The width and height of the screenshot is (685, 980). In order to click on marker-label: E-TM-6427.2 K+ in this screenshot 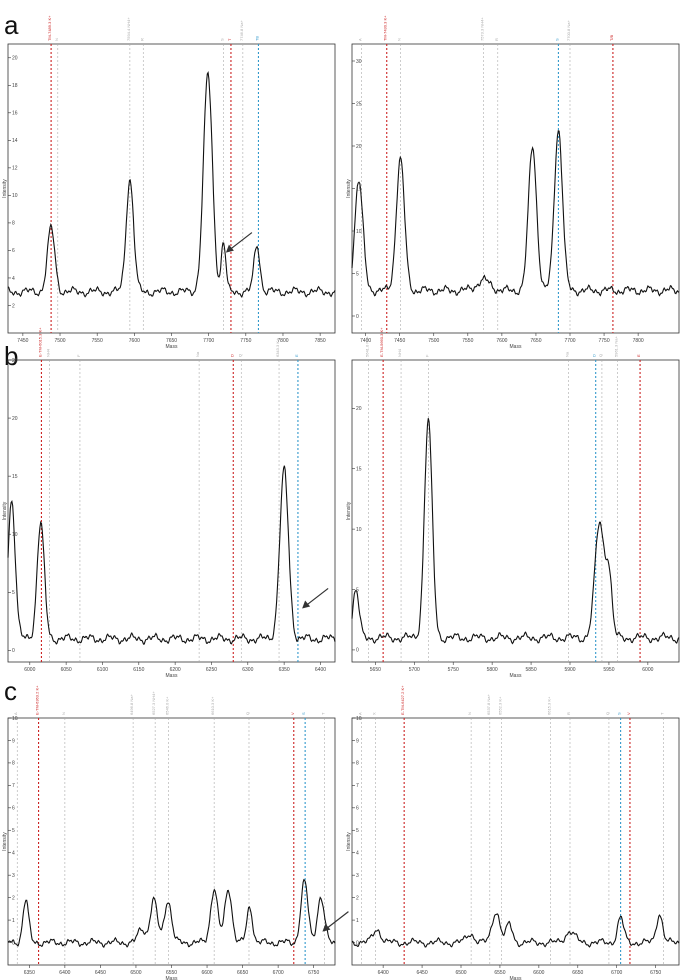, I will do `click(402, 700)`.